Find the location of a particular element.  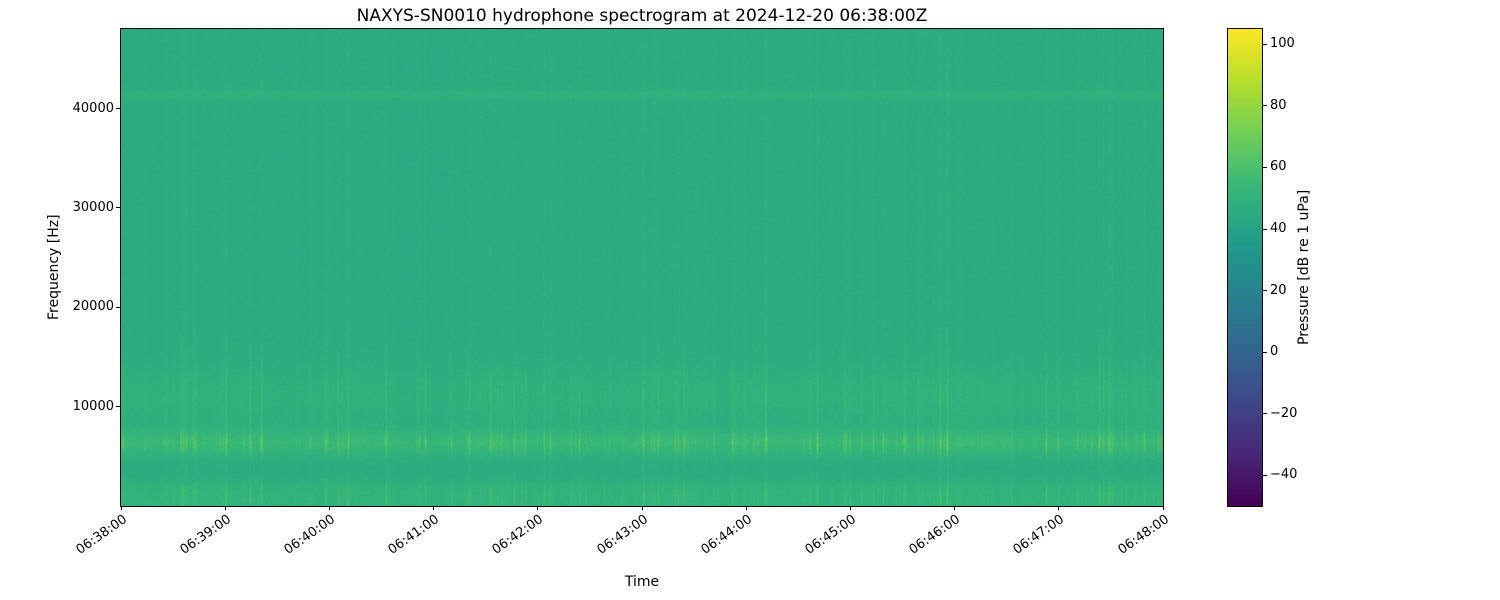

y-tick-label: 10000 is located at coordinates (93, 406).